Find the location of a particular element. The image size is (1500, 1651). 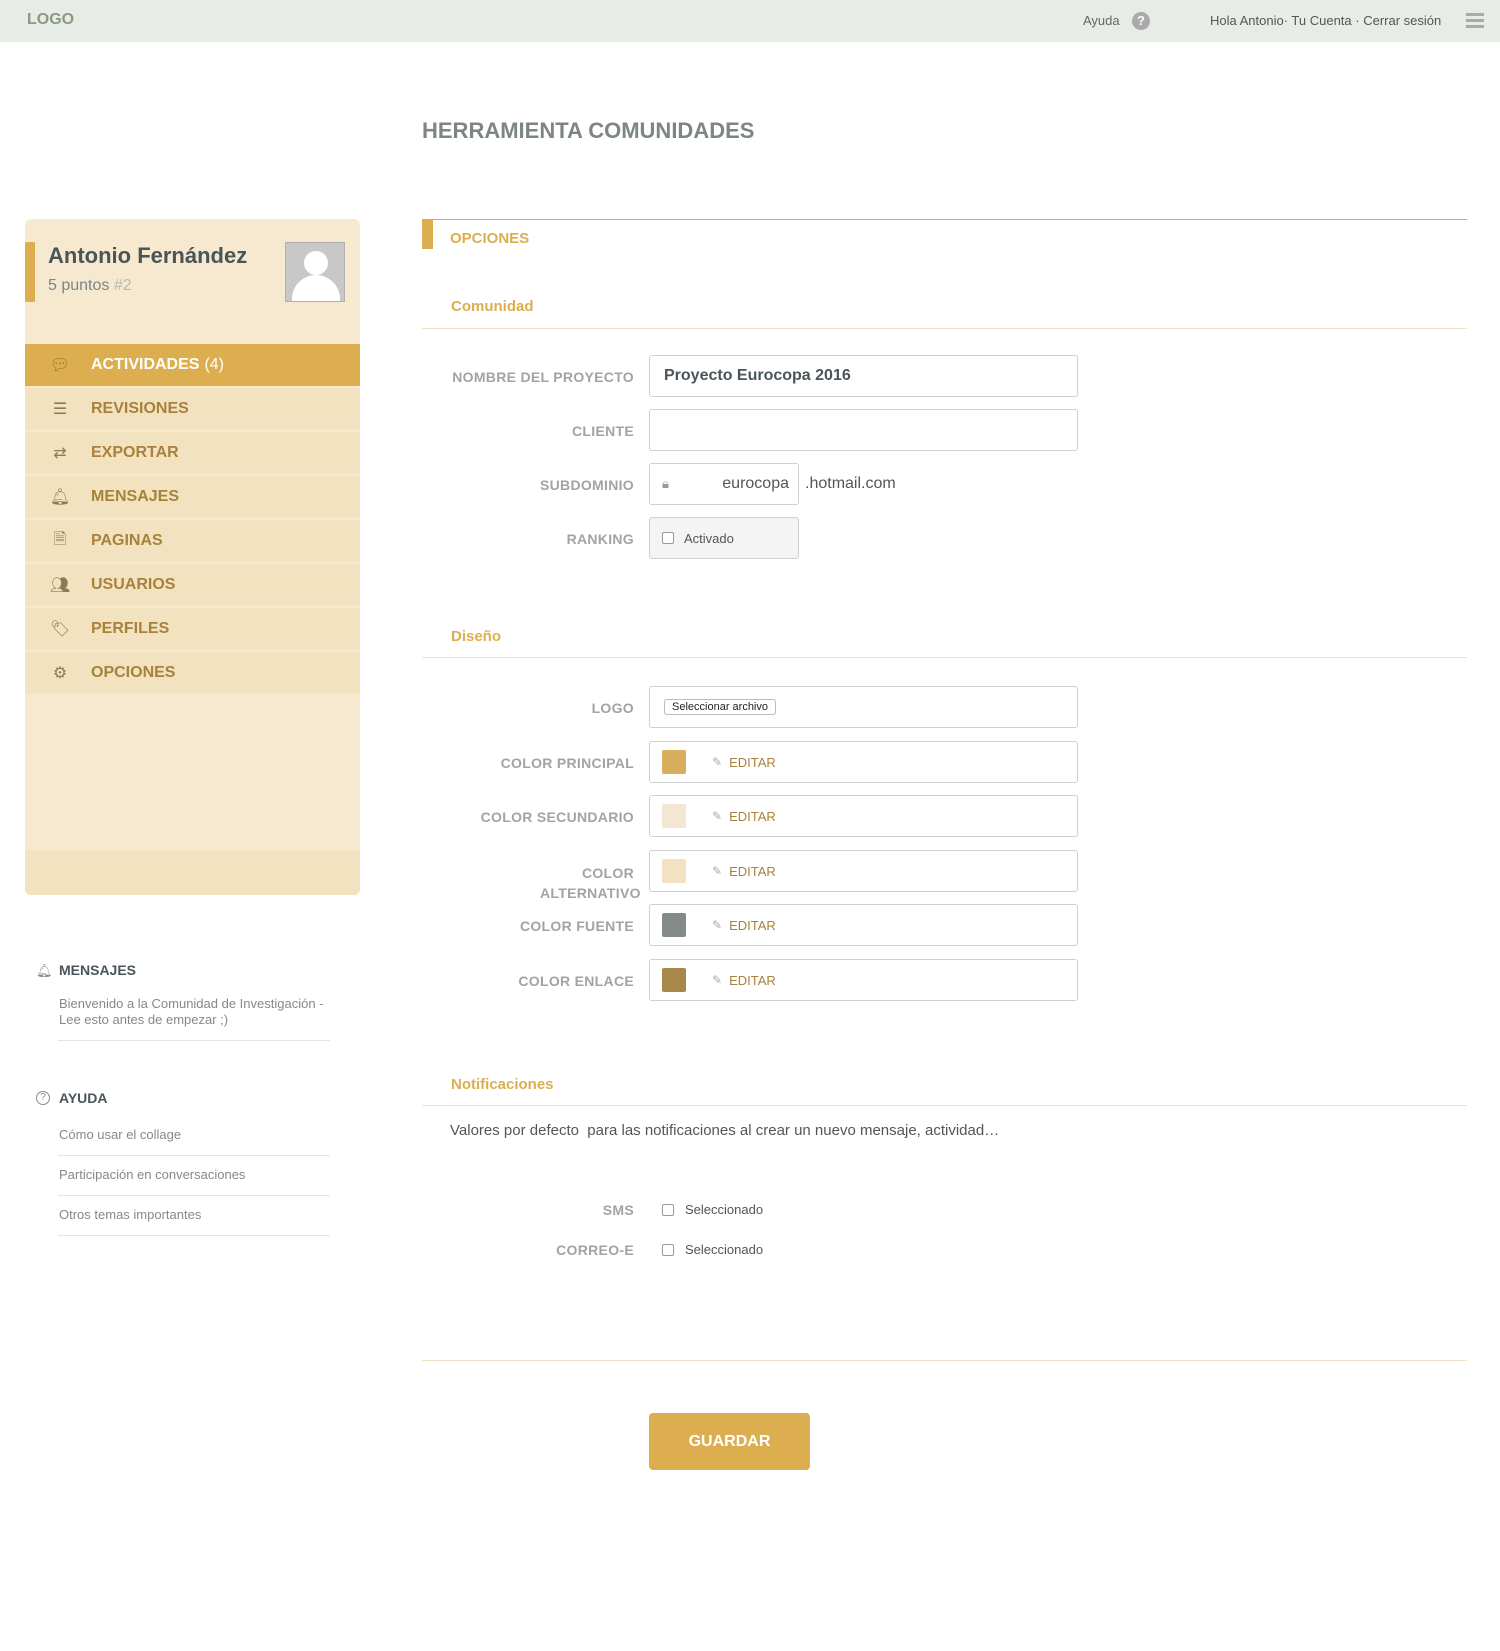

section-top-line is located at coordinates (944, 219).